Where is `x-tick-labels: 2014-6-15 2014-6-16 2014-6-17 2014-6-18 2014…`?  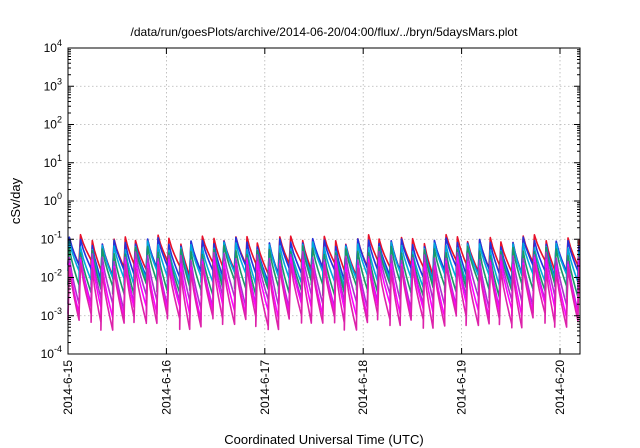
x-tick-labels: 2014-6-15 2014-6-16 2014-6-17 2014-6-18 2014… is located at coordinates (314, 387).